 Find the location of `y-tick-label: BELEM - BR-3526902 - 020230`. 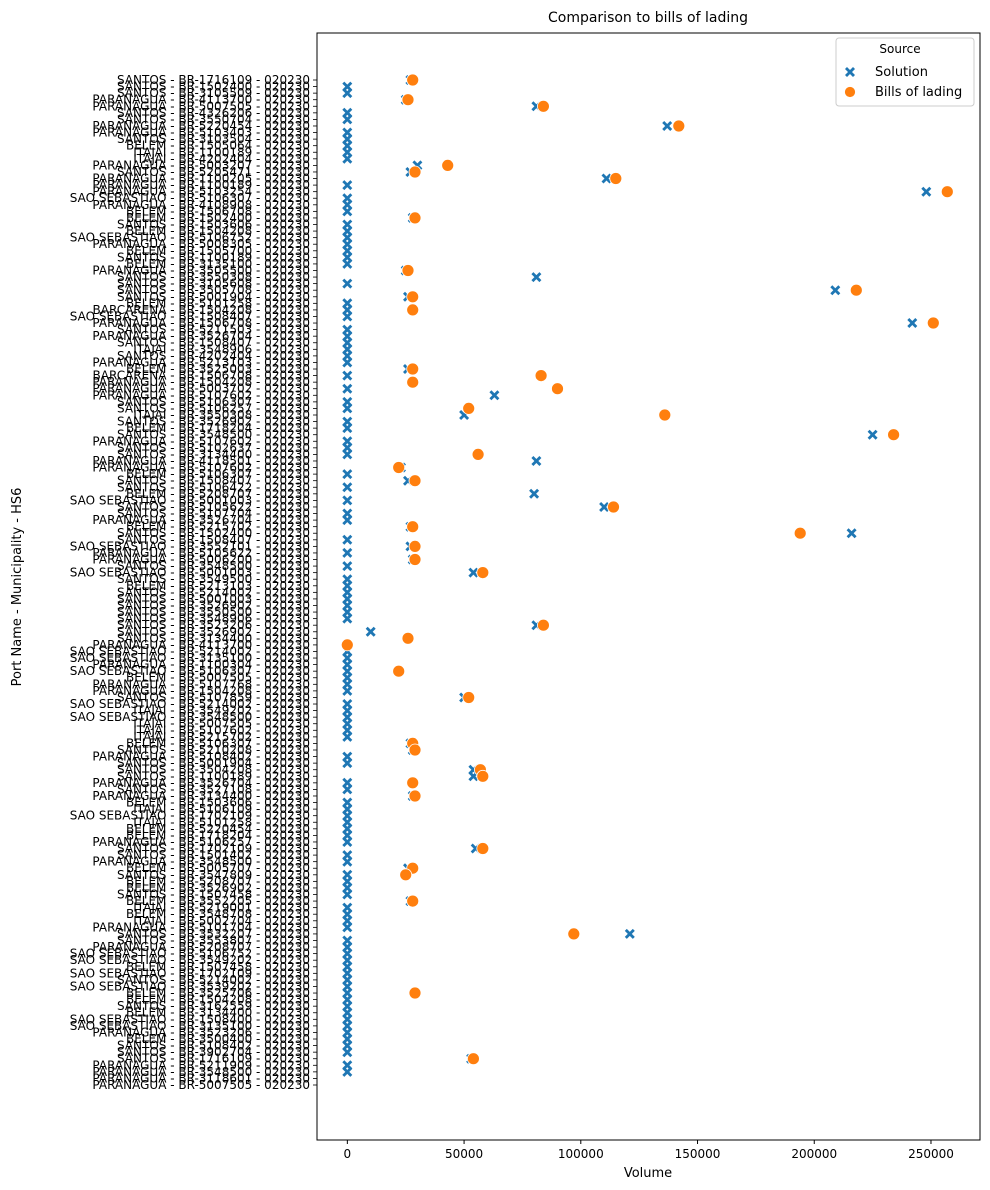

y-tick-label: BELEM - BR-3526902 - 020230 is located at coordinates (218, 888).